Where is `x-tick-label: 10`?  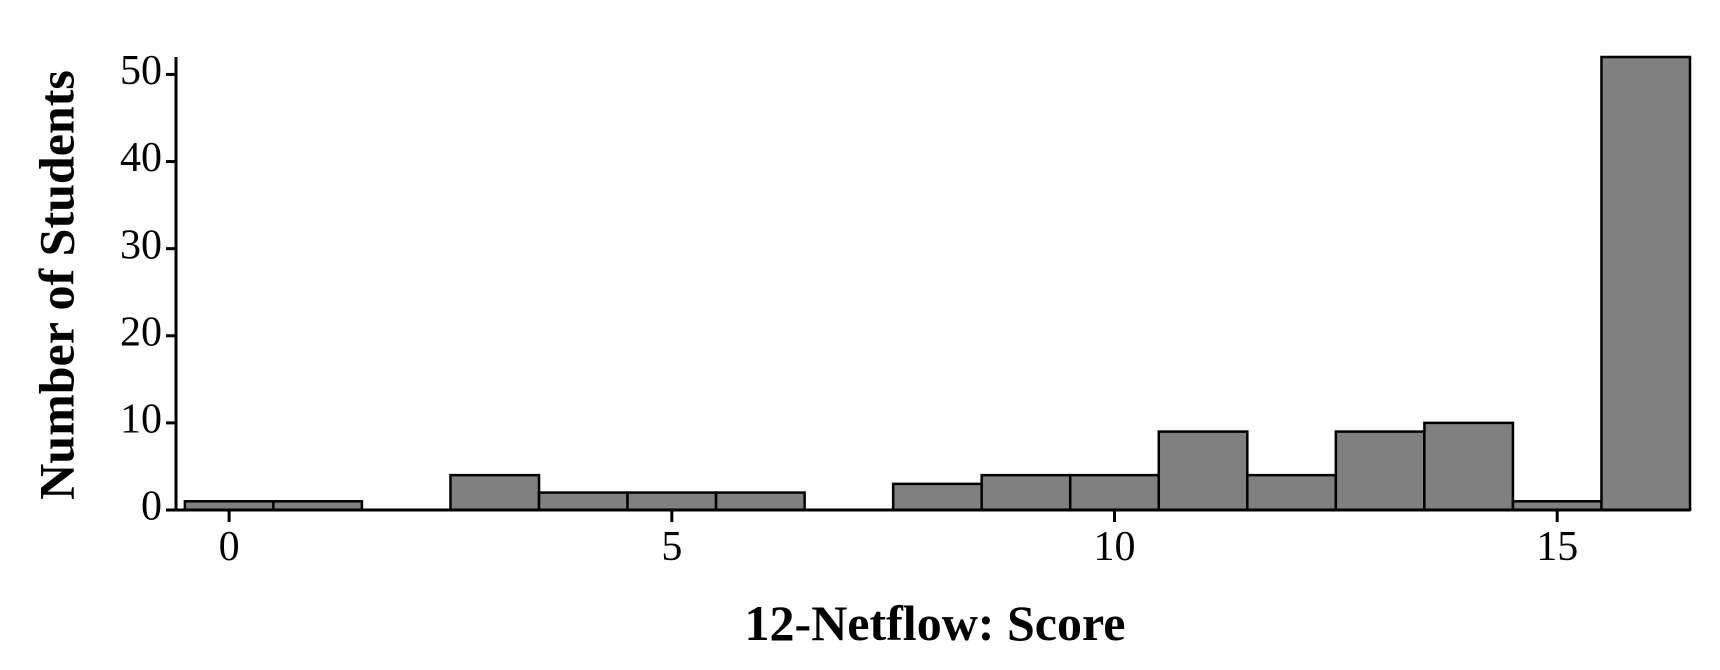 x-tick-label: 10 is located at coordinates (1115, 547).